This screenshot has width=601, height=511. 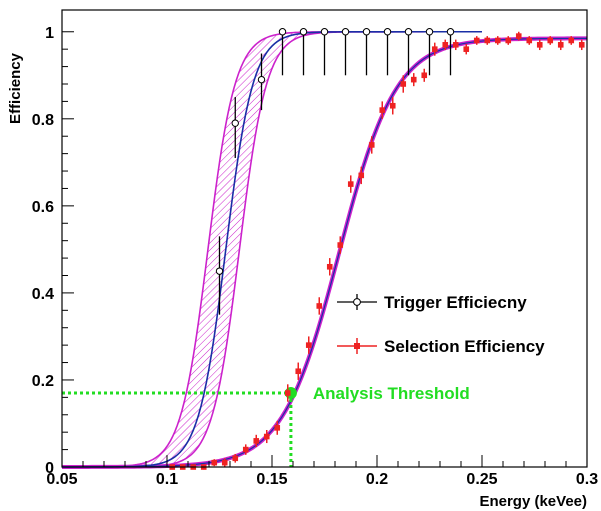 I want to click on y-tick-label: 0.6, so click(x=43, y=207).